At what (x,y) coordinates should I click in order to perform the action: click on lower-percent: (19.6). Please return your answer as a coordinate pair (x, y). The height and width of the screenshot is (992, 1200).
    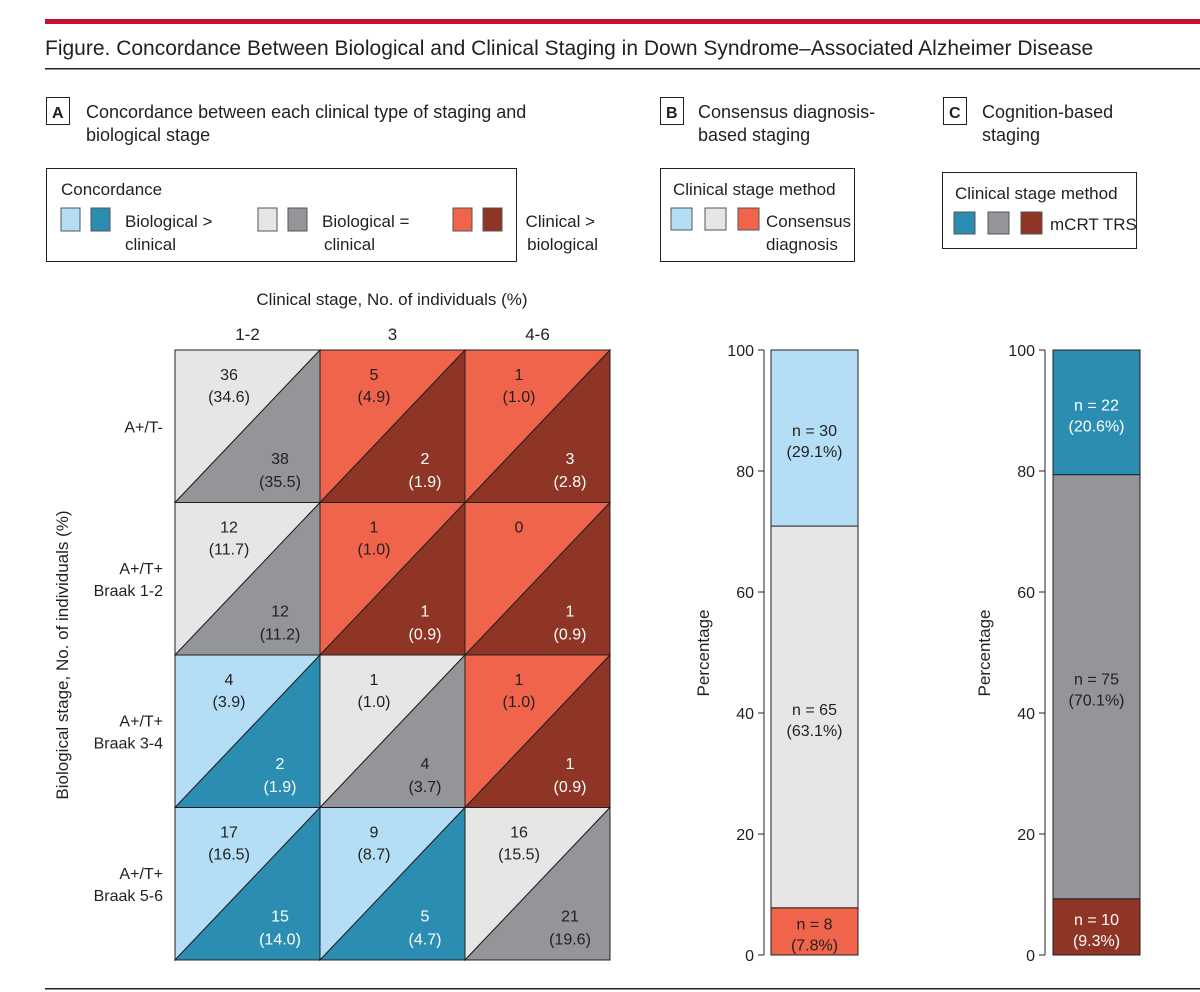
    Looking at the image, I should click on (570, 940).